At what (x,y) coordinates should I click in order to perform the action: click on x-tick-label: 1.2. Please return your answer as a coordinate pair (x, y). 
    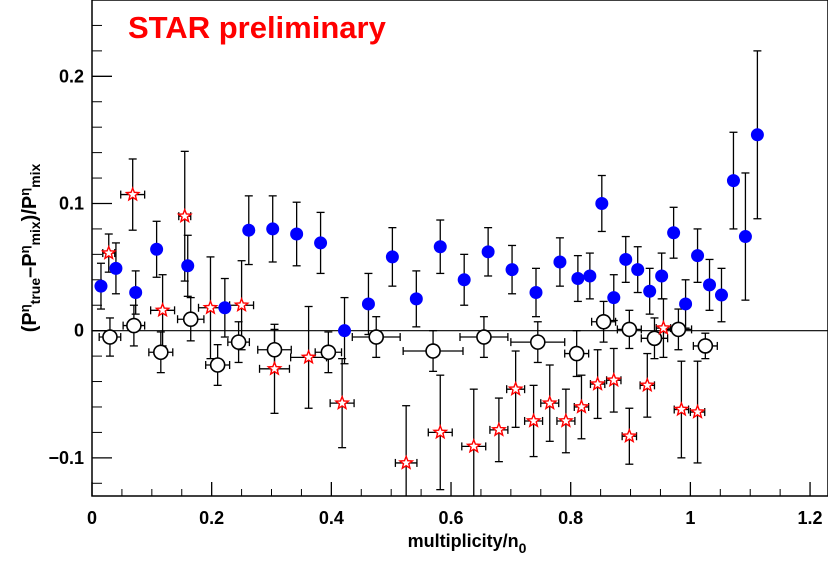
    Looking at the image, I should click on (810, 518).